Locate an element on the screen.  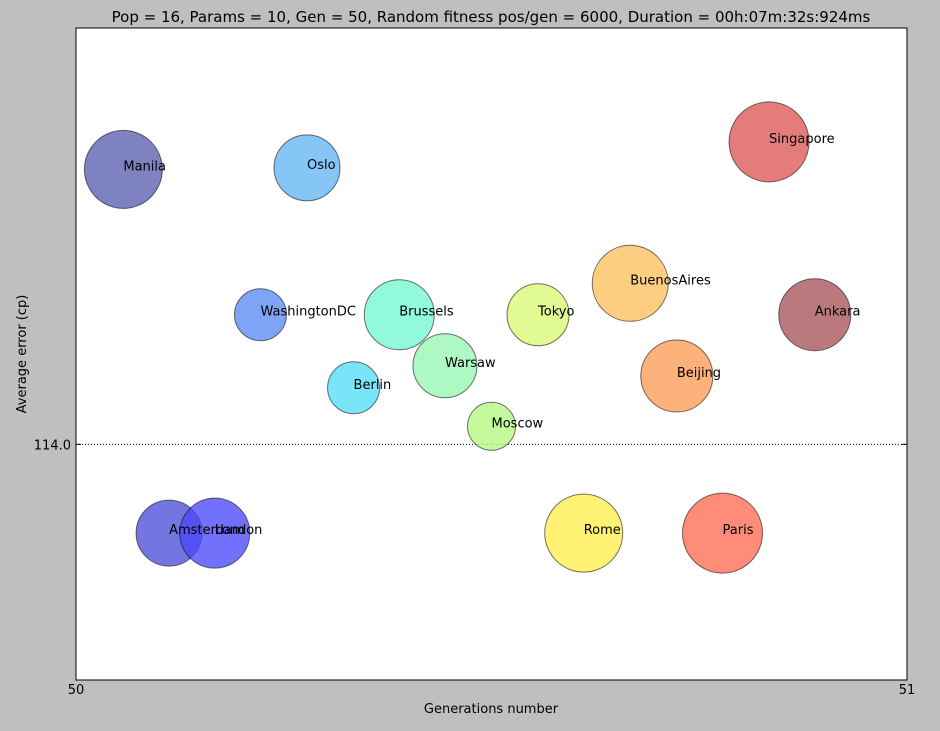
bubble-tokyo is located at coordinates (538, 315).